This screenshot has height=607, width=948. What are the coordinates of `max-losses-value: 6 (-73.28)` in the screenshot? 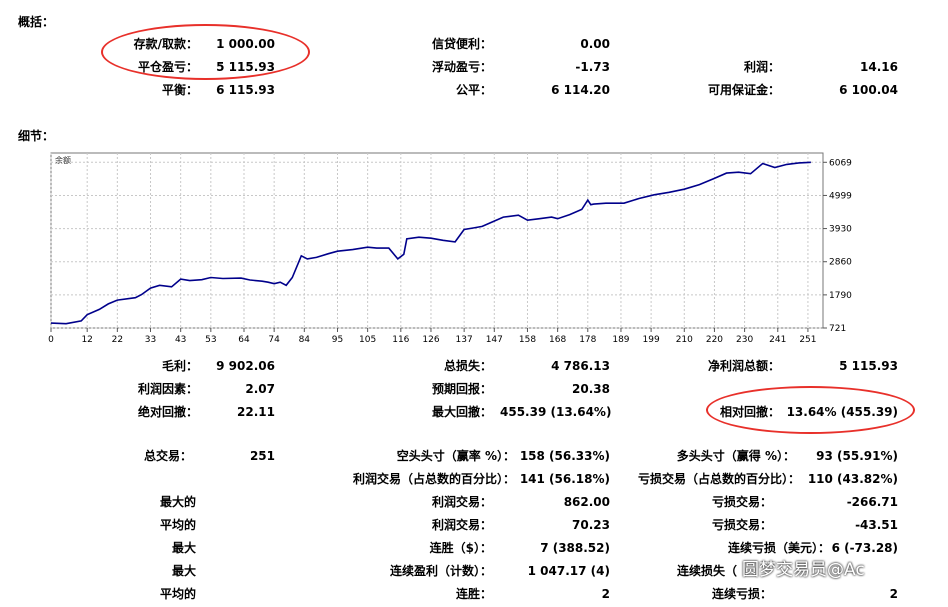 It's located at (864, 548).